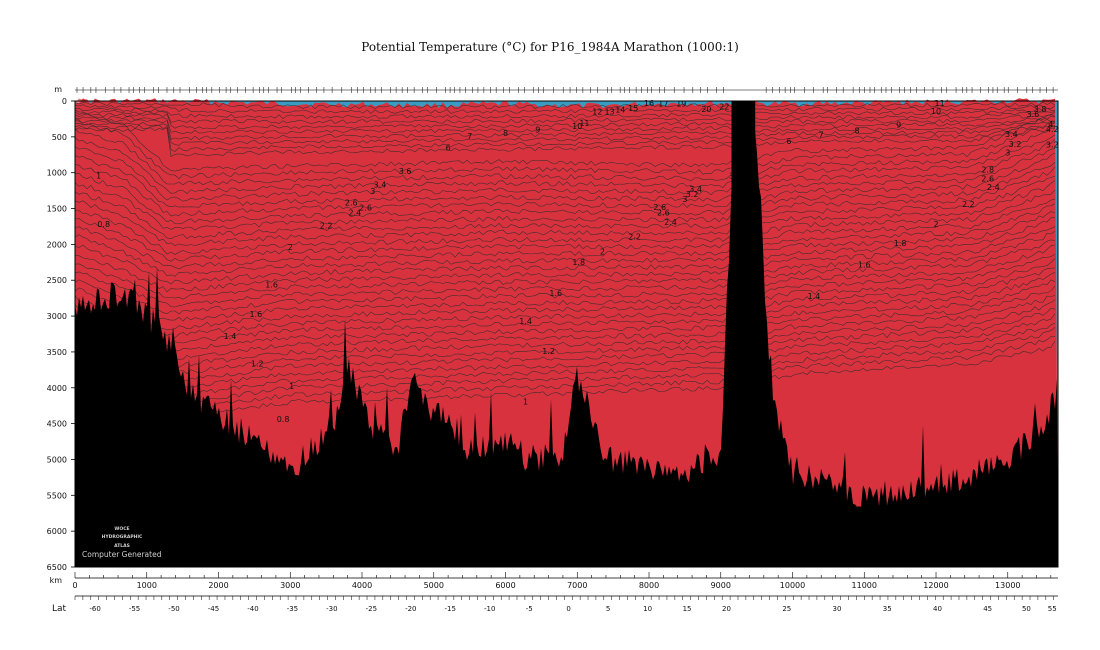 Image resolution: width=1100 pixels, height=650 pixels. What do you see at coordinates (649, 585) in the screenshot?
I see `km-tick-label: 8000` at bounding box center [649, 585].